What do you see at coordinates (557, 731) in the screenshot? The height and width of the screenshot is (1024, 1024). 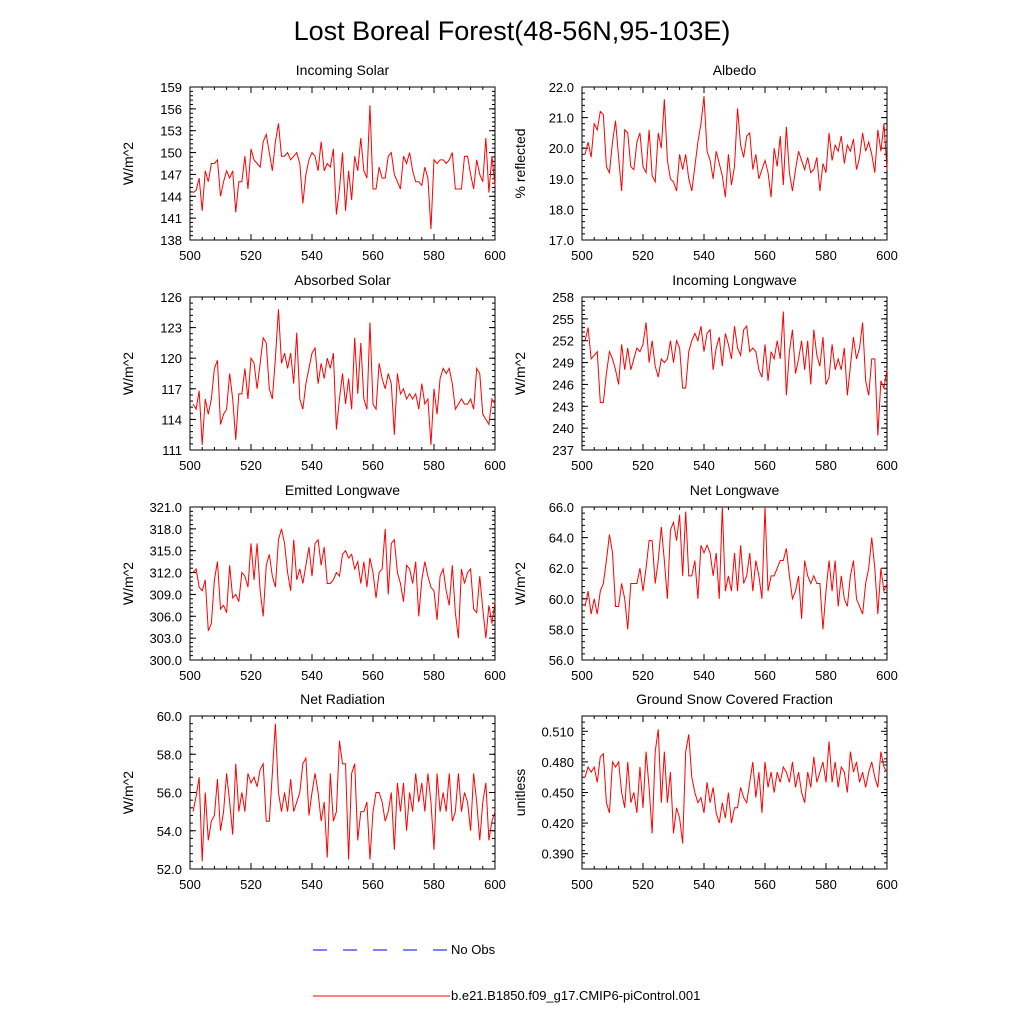 I see `y-tick-label: 0.510` at bounding box center [557, 731].